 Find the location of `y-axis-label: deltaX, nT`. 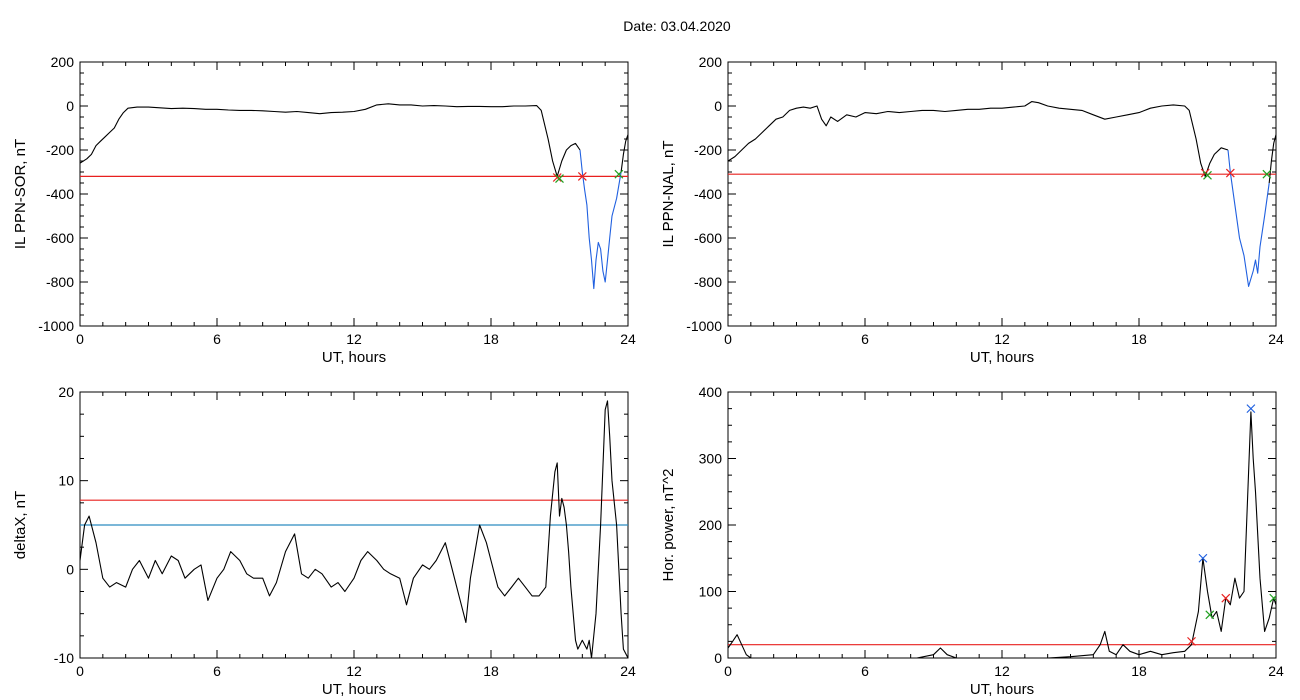

y-axis-label: deltaX, nT is located at coordinates (20, 525).